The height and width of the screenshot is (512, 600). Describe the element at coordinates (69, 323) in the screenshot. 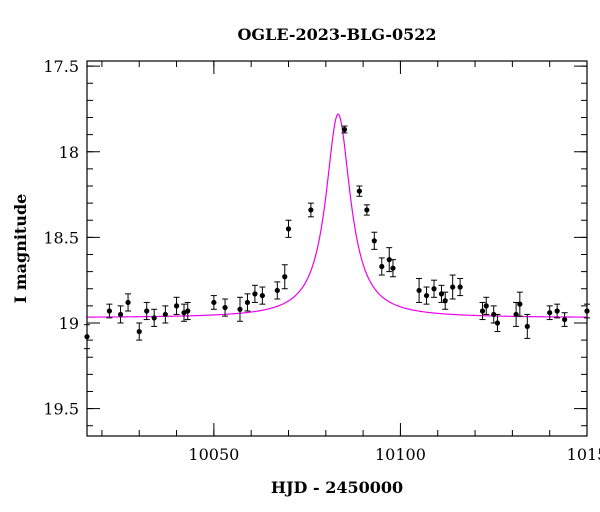

I see `y-tick-label: 19` at that location.